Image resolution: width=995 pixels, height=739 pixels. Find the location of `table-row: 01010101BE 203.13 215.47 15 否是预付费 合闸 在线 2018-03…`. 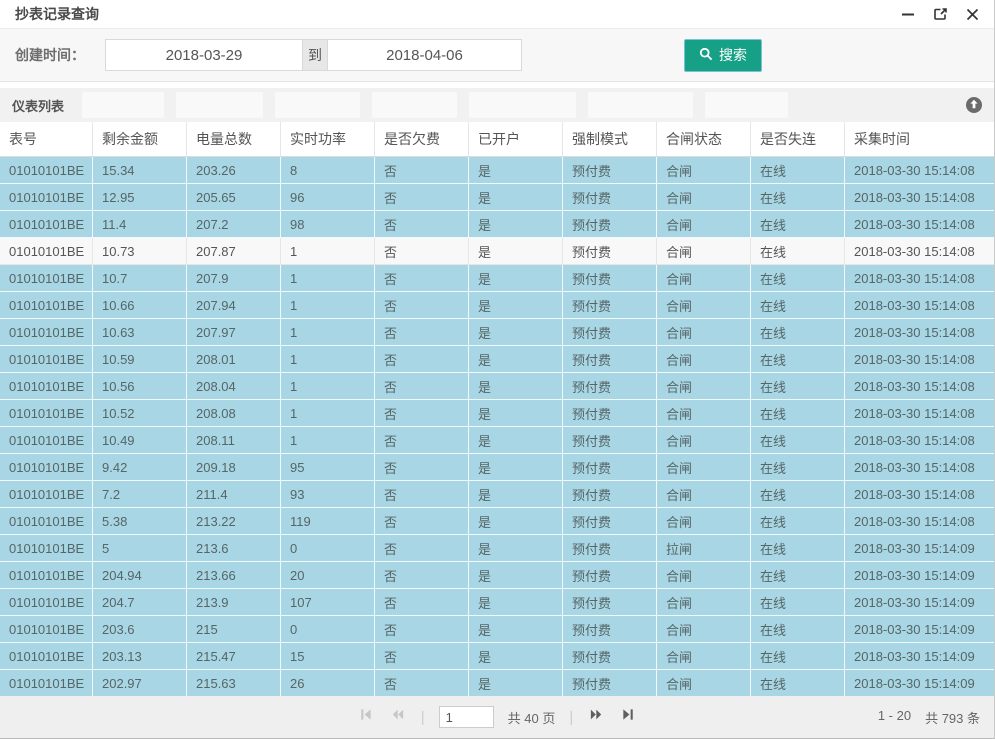

table-row: 01010101BE 203.13 215.47 15 否是预付费 合闸 在线 2018-03… is located at coordinates (497, 656).